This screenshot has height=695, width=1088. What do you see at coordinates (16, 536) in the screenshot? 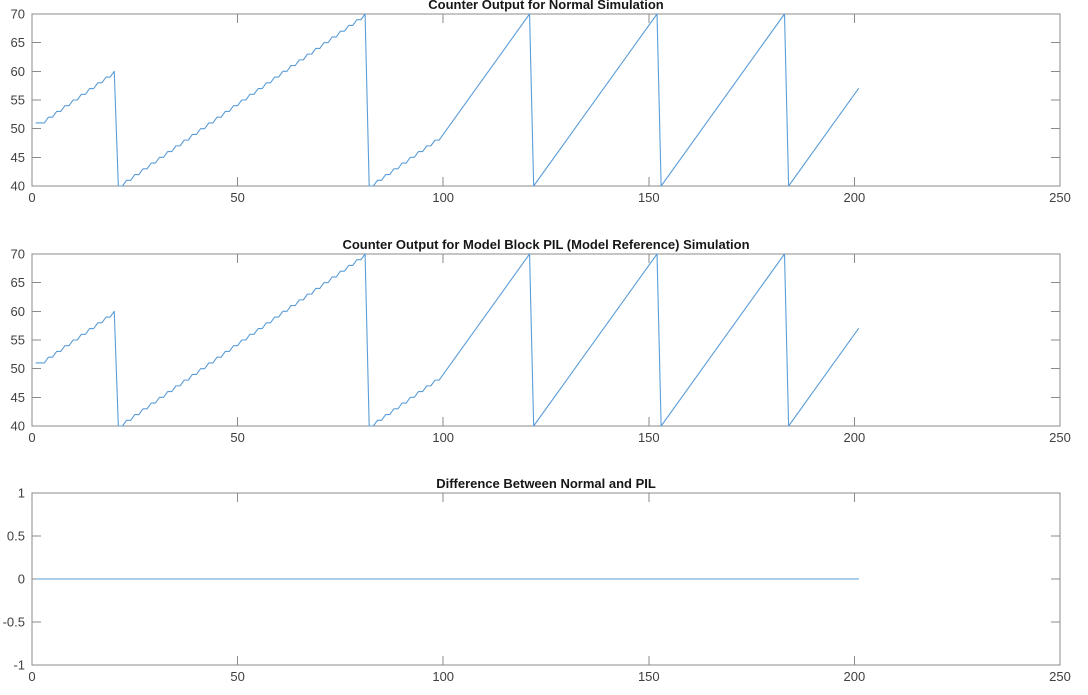
I see `y-tick-label: 0.5` at bounding box center [16, 536].